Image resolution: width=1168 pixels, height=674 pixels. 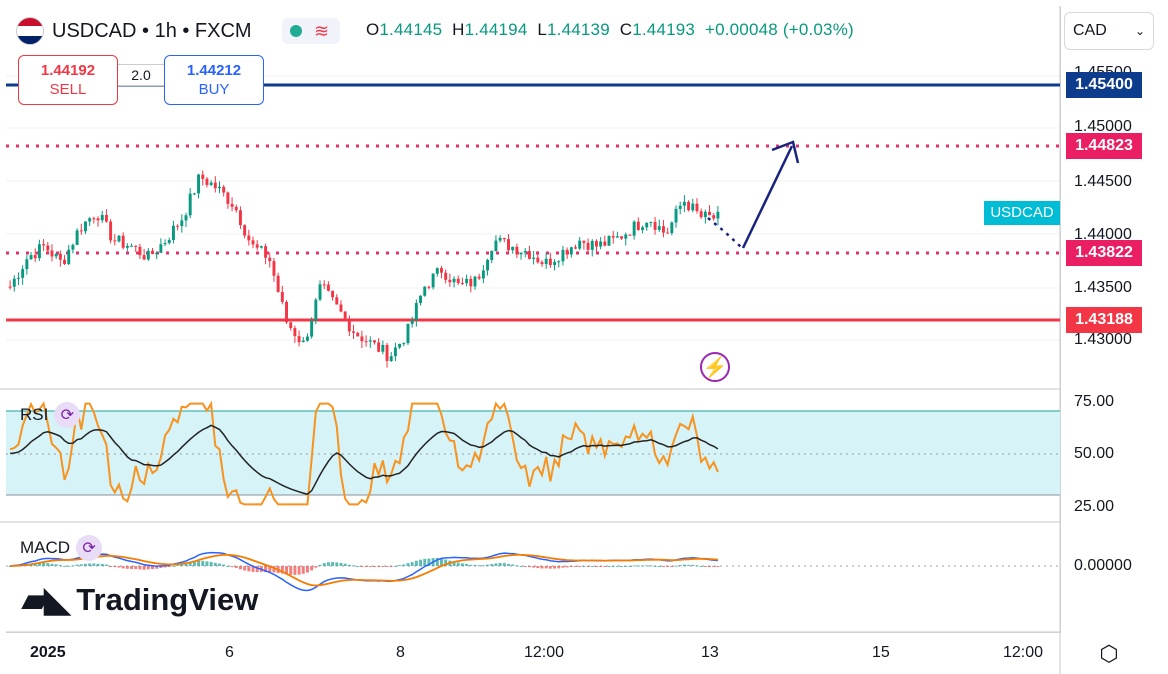 What do you see at coordinates (1104, 320) in the screenshot?
I see `price-tag-143188: 1.43188` at bounding box center [1104, 320].